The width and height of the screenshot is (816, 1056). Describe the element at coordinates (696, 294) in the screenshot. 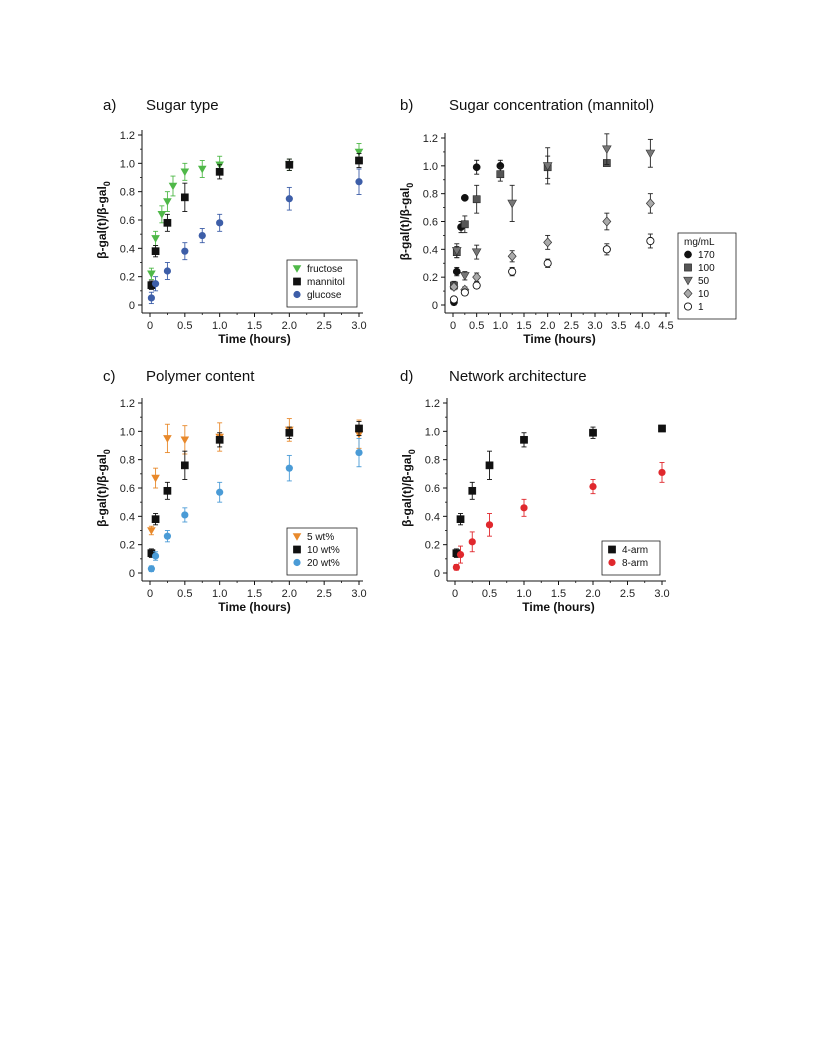

I see `legend-entry: 10` at that location.